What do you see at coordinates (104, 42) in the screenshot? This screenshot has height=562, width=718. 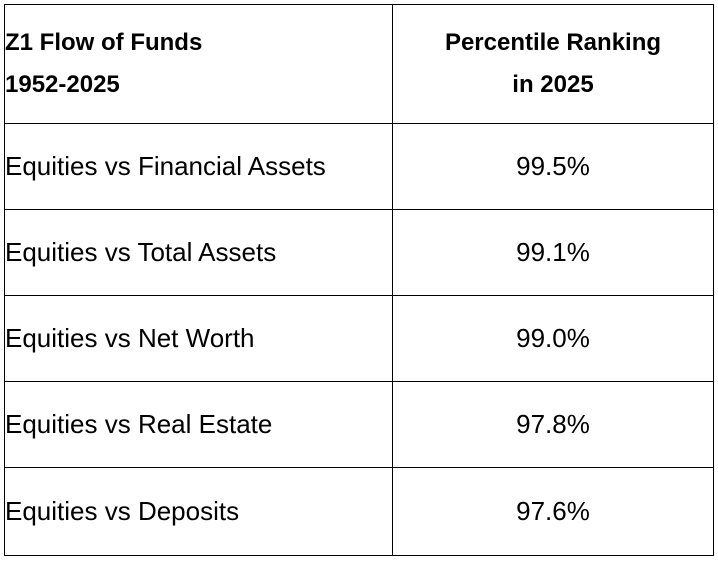 I see `header-col1-line1: Z1 Flow of Funds` at bounding box center [104, 42].